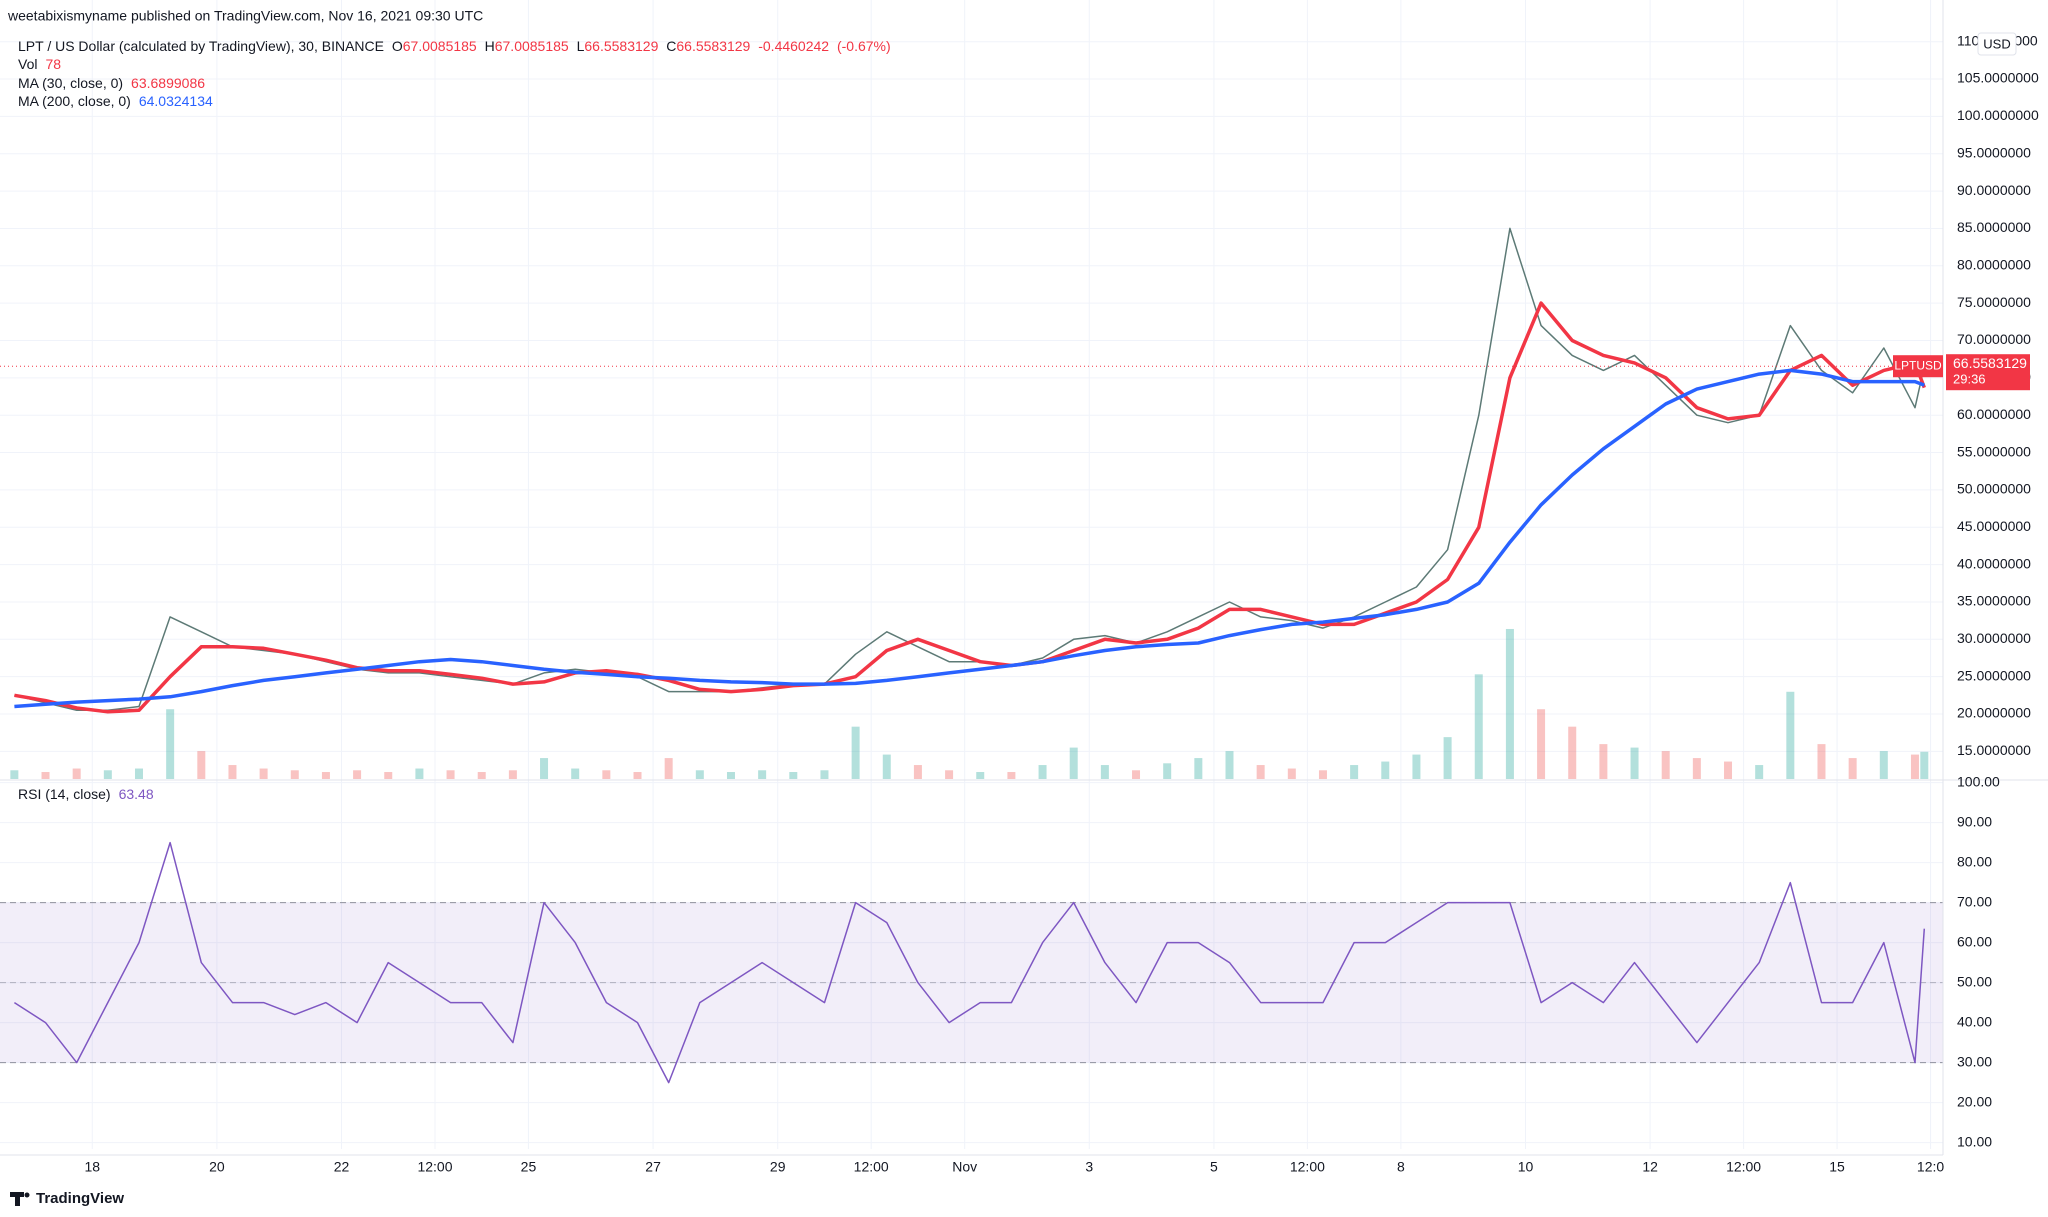 The image size is (2048, 1217). Describe the element at coordinates (80, 1198) in the screenshot. I see `brand-name: TradingView` at that location.